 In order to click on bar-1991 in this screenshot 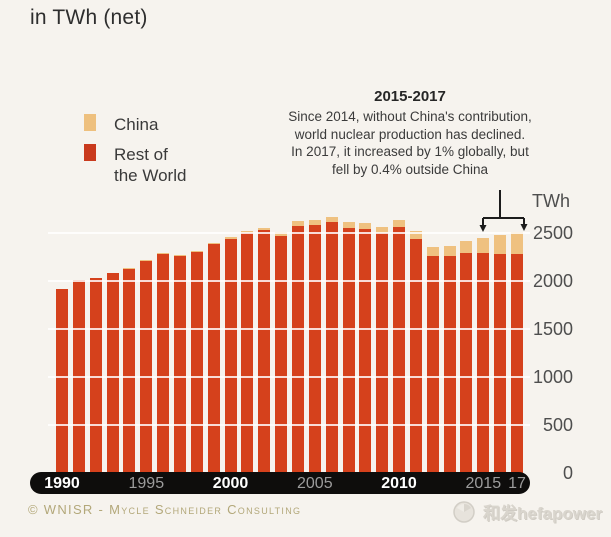, I will do `click(78, 376)`.